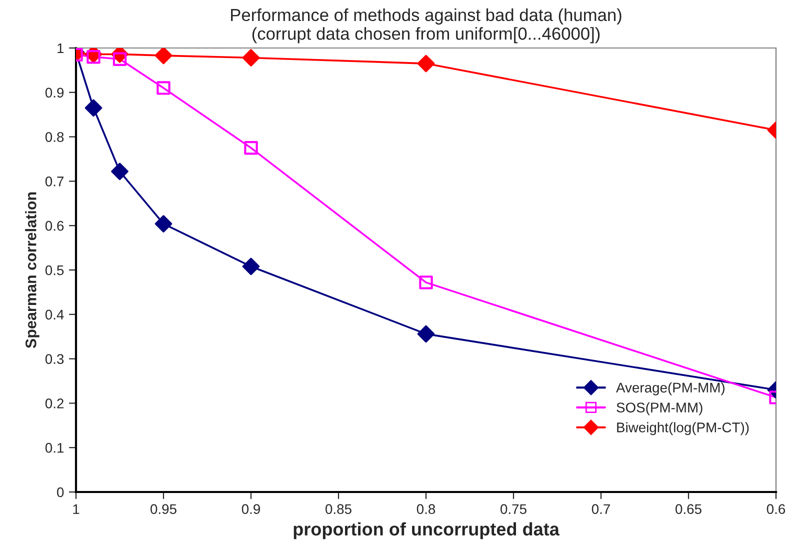 The height and width of the screenshot is (550, 791). Describe the element at coordinates (683, 429) in the screenshot. I see `legend-label: Biweight(log(PM-CT))` at that location.